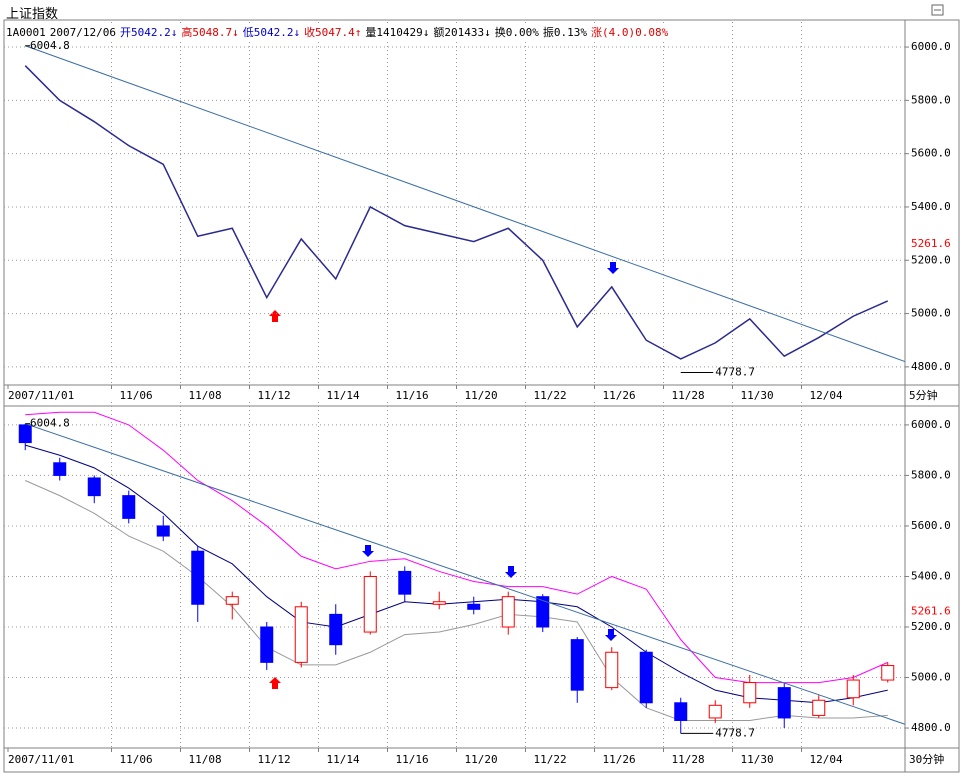 The height and width of the screenshot is (777, 966). Describe the element at coordinates (630, 32) in the screenshot. I see `quote-item: 涨(4.0)0.08%` at that location.